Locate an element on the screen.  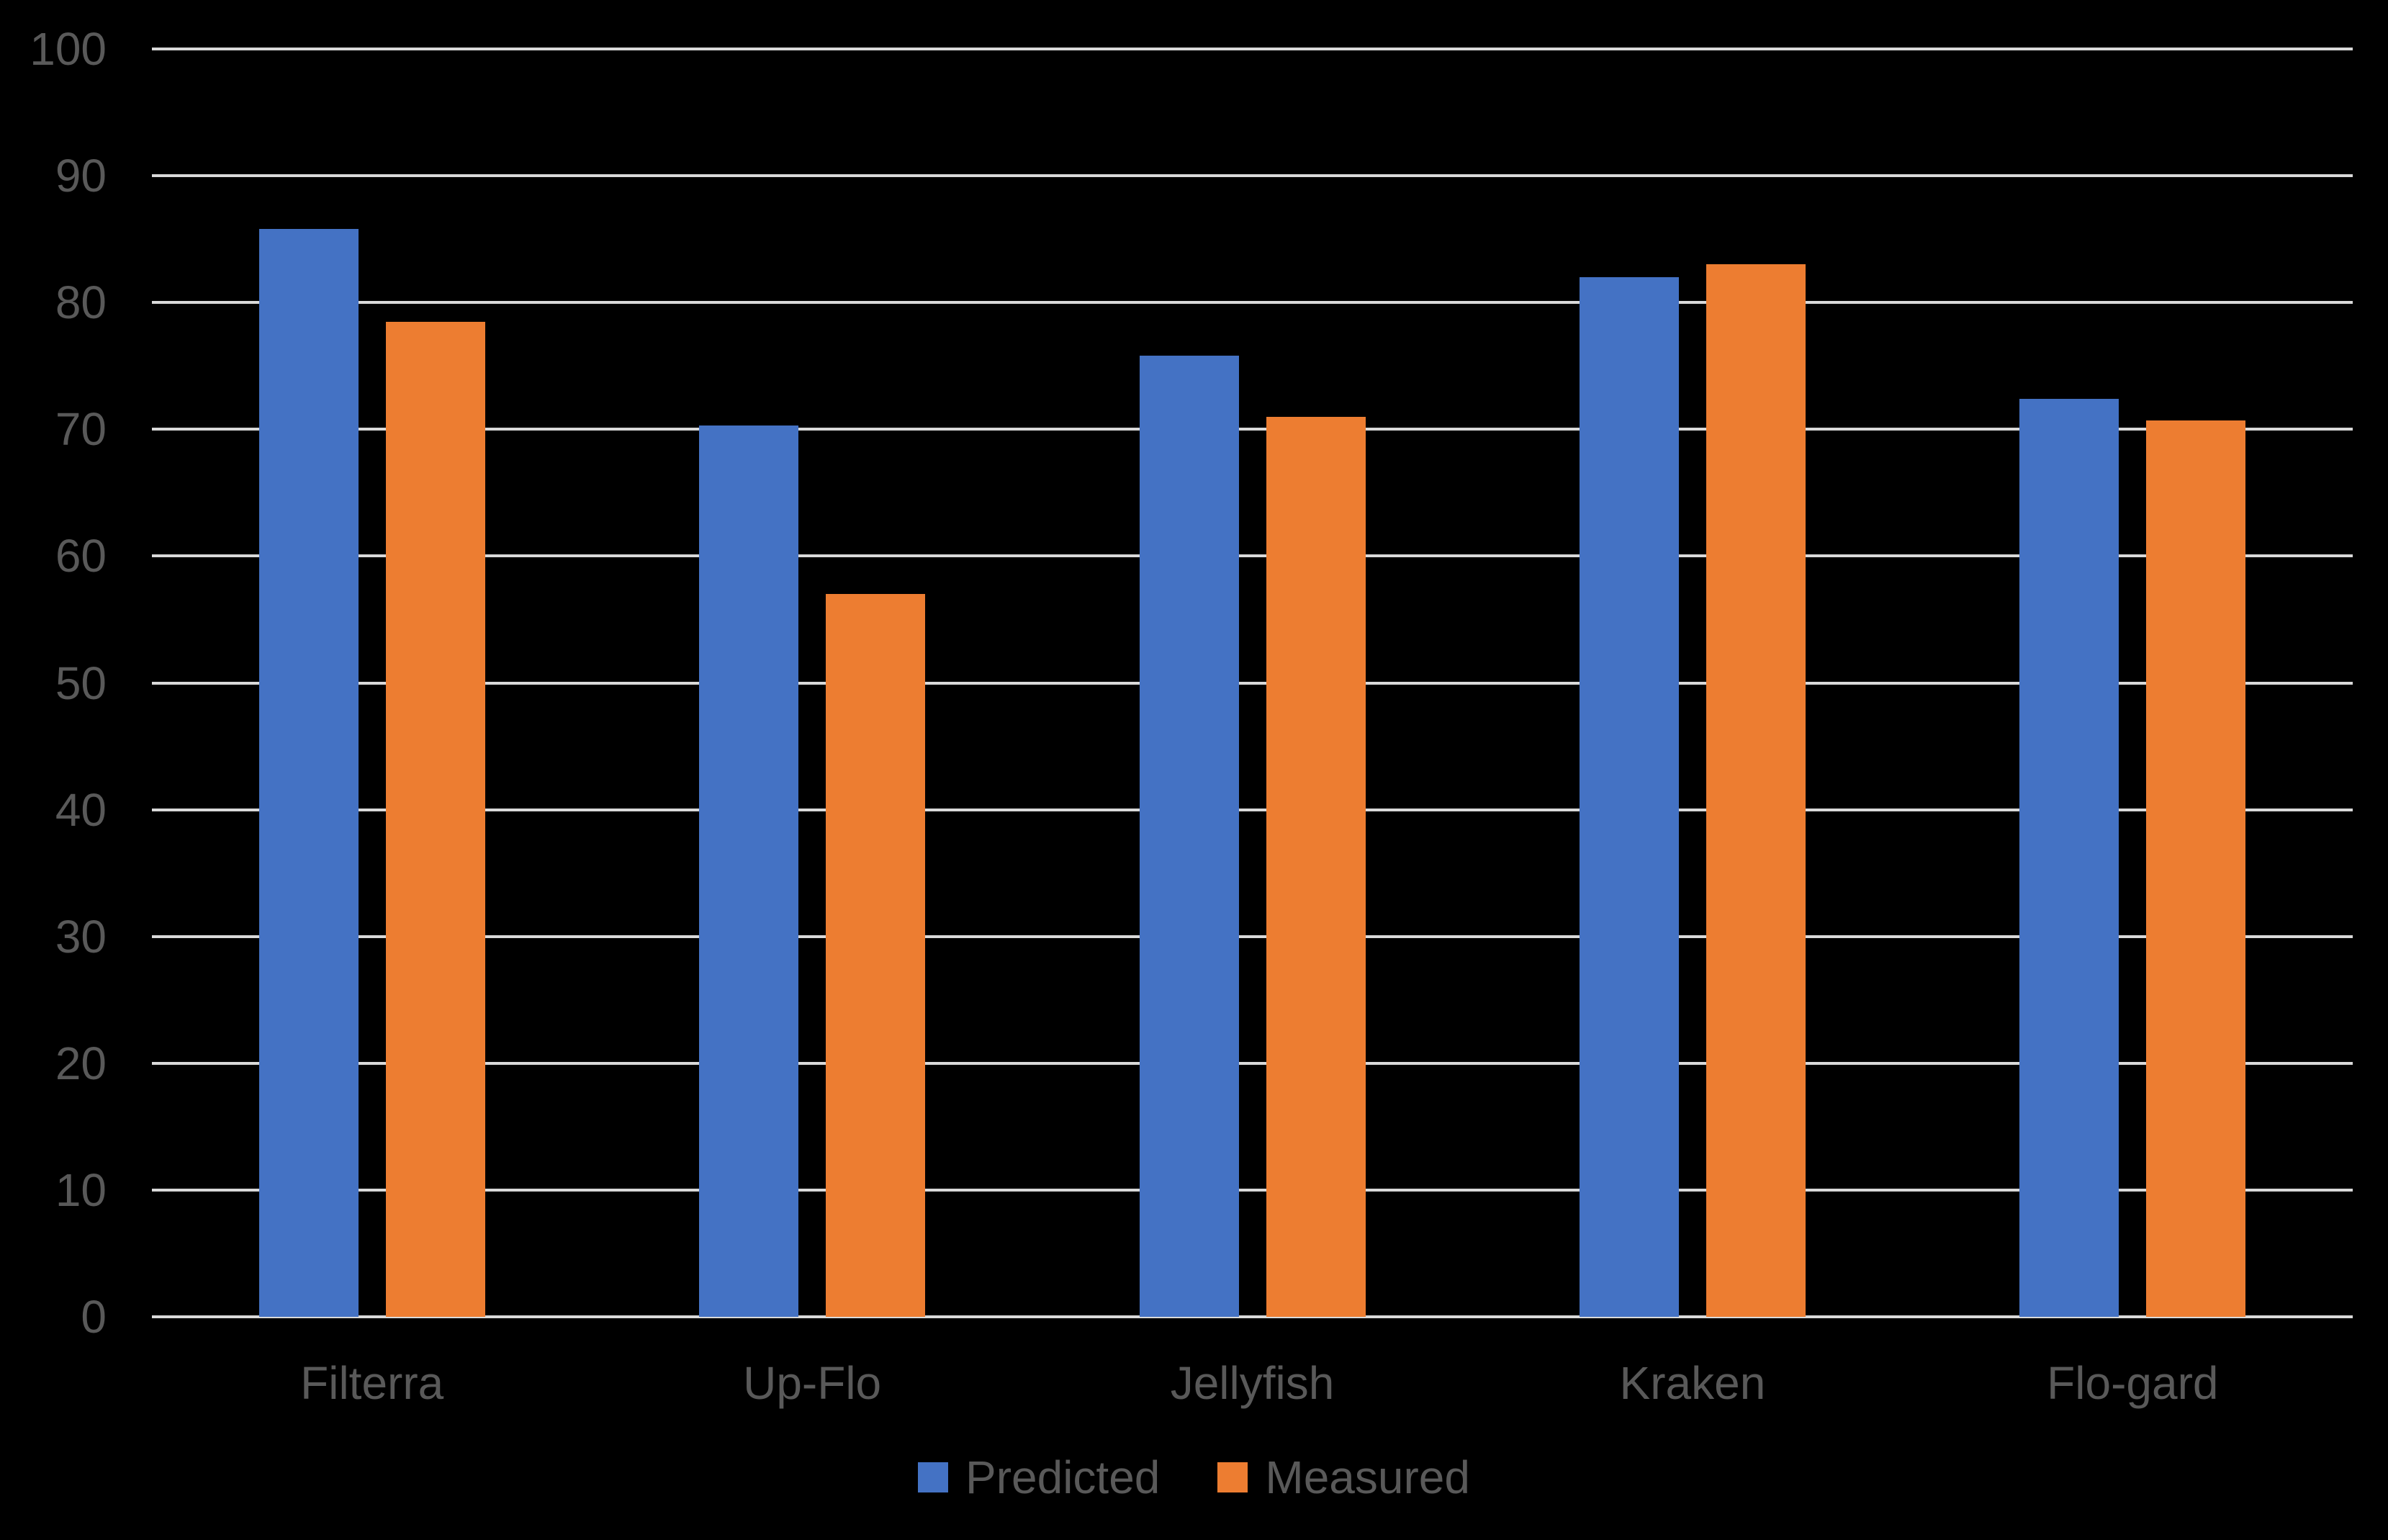
y-axis-tick-label: 90 is located at coordinates (81, 176).